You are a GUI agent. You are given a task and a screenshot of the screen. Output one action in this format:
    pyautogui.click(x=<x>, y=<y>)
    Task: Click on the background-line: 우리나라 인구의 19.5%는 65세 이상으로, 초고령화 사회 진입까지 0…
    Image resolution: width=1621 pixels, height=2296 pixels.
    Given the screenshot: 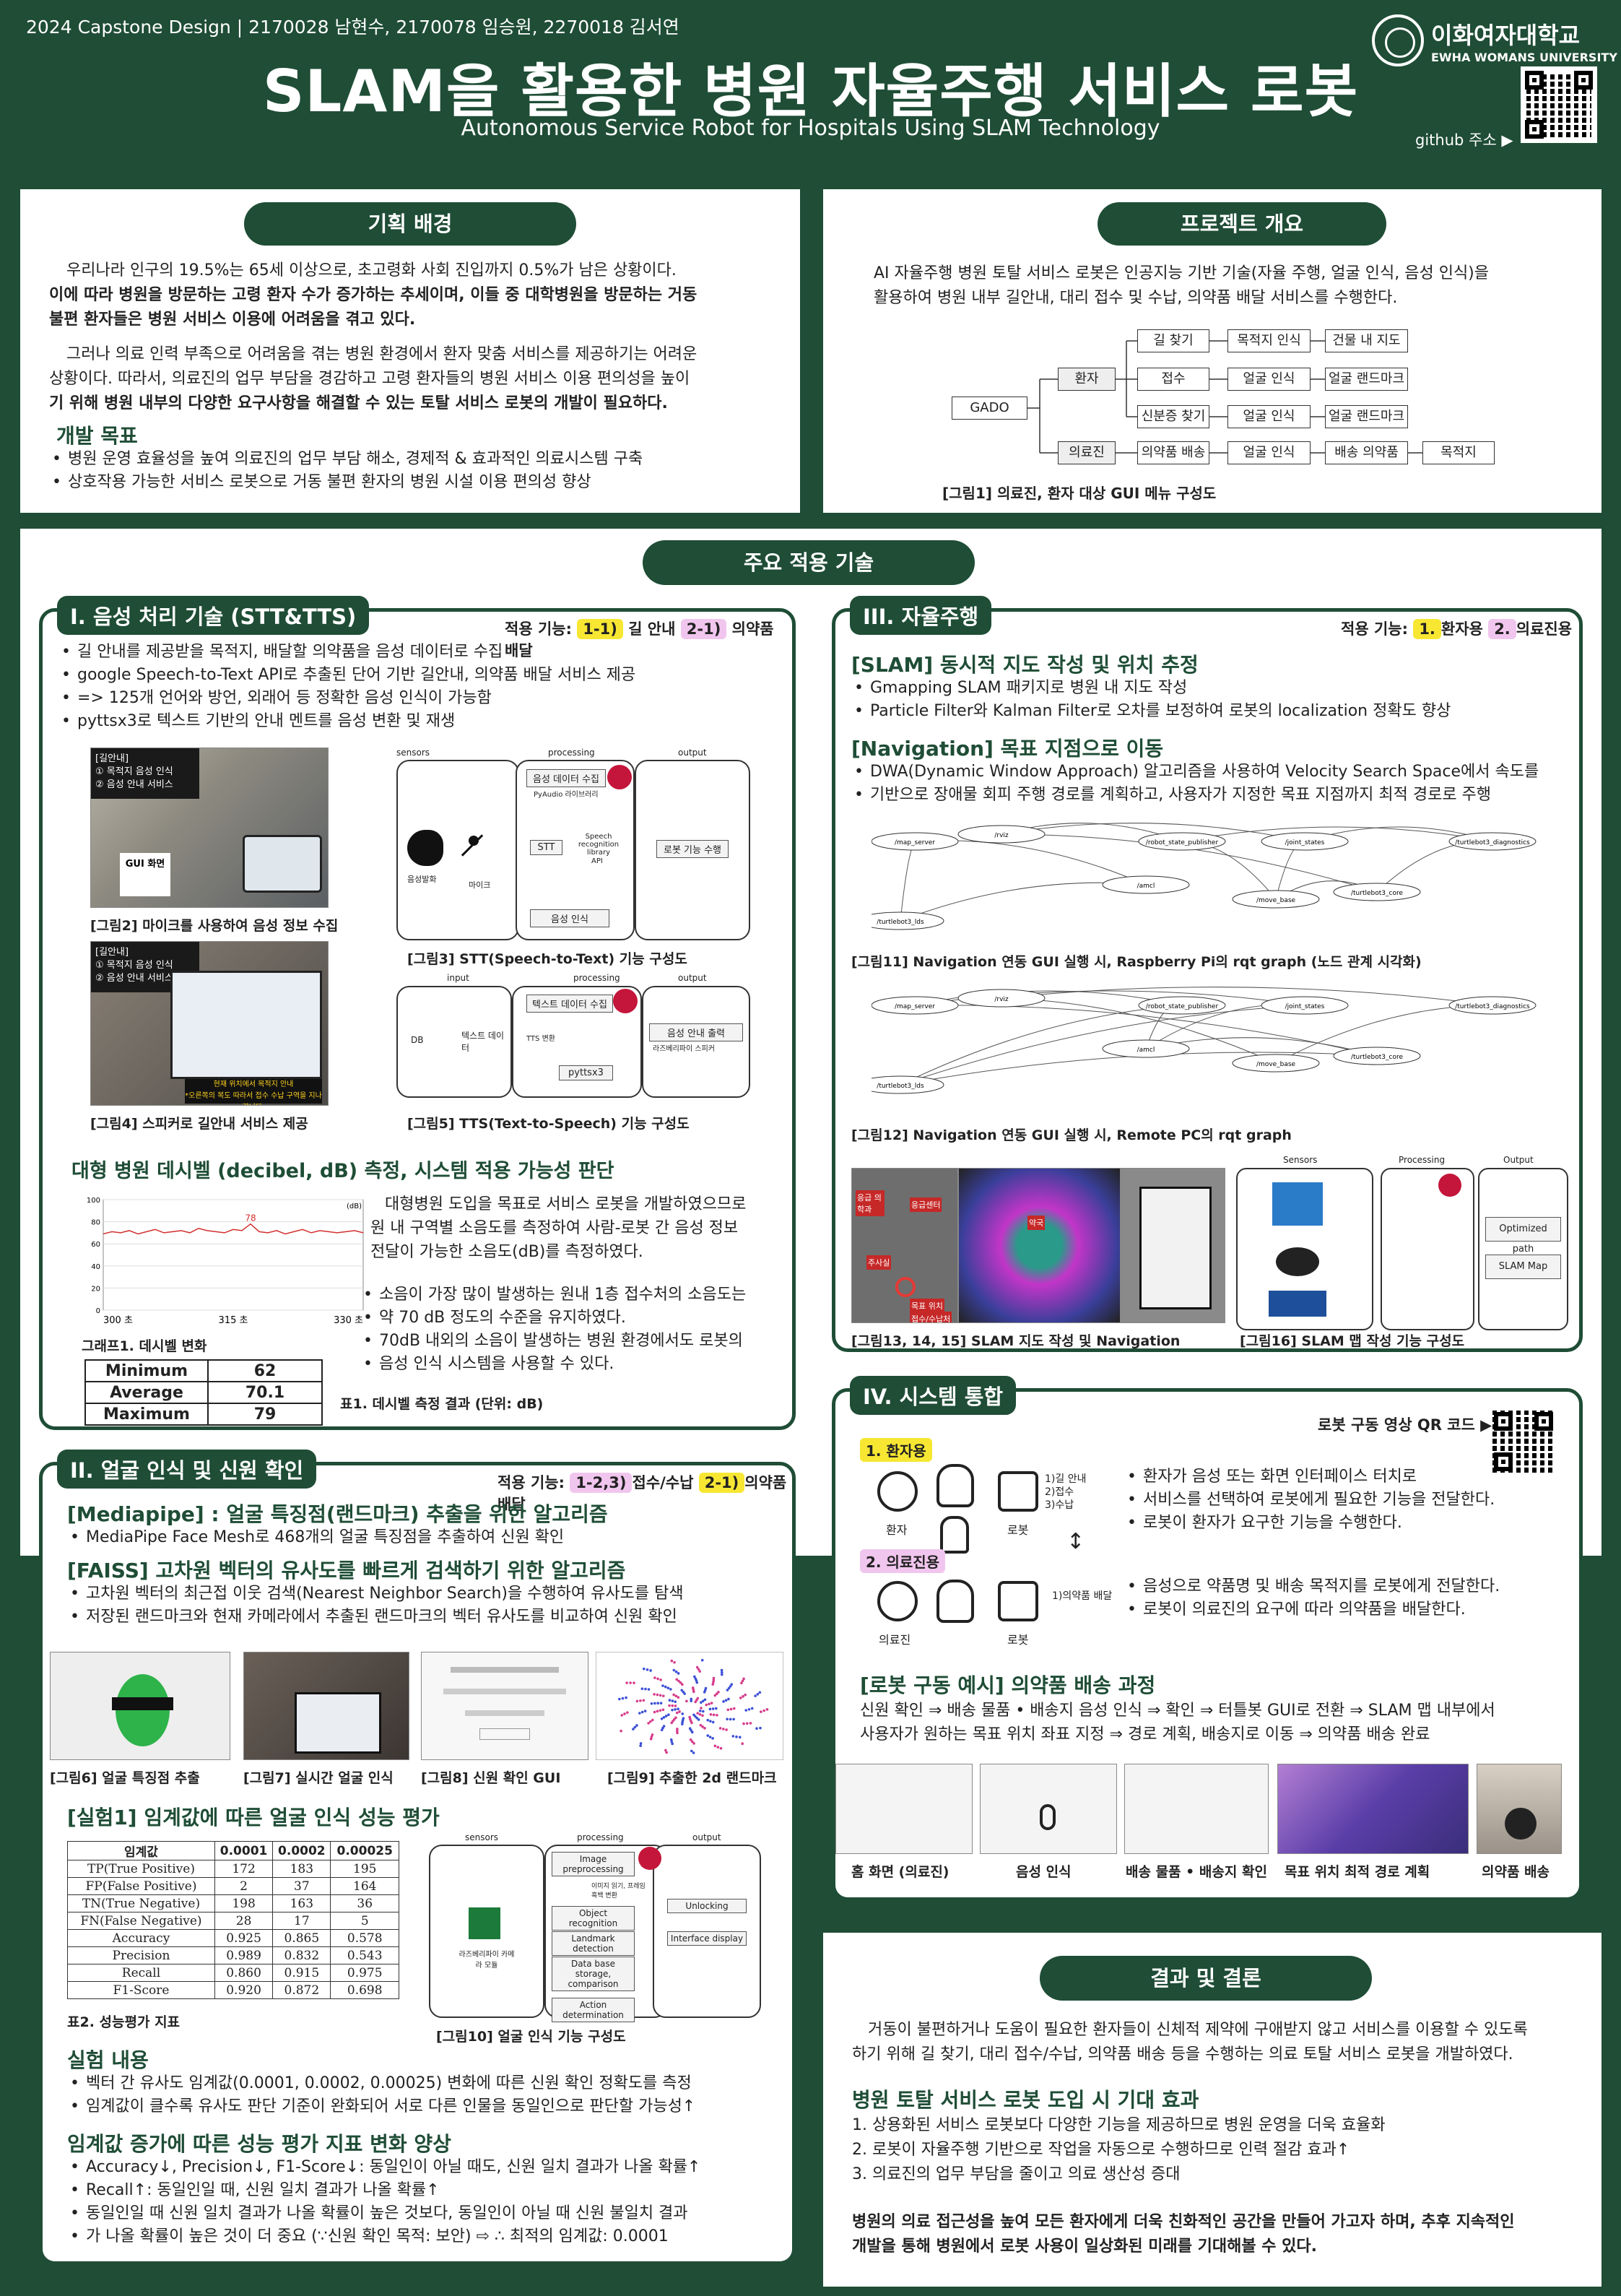 What is the action you would take?
    pyautogui.click(x=418, y=271)
    